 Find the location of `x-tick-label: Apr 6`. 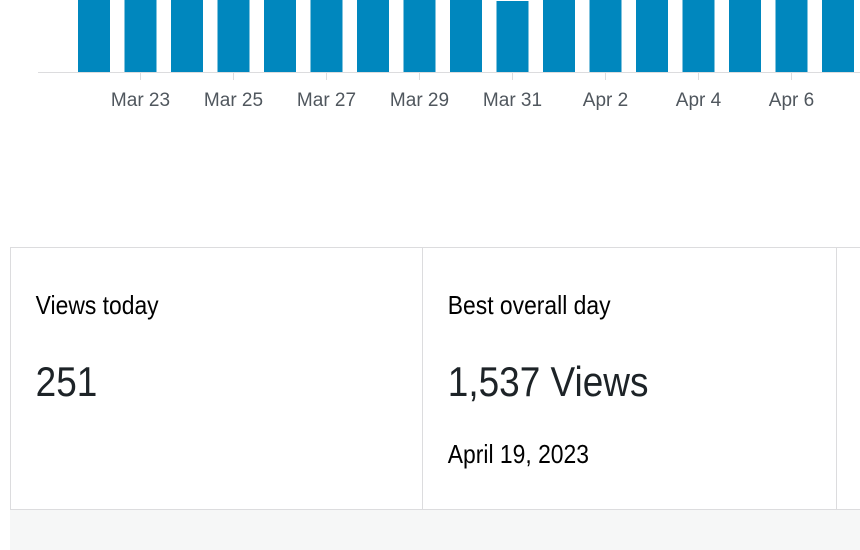

x-tick-label: Apr 6 is located at coordinates (791, 100).